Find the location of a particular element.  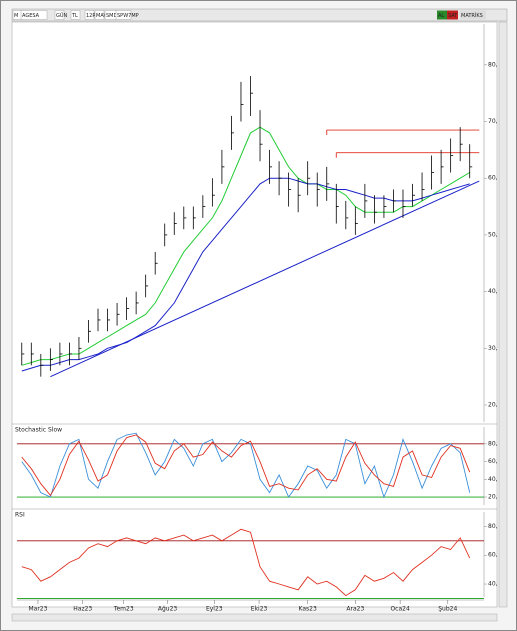

toolbar-item: GÜN is located at coordinates (62, 15).